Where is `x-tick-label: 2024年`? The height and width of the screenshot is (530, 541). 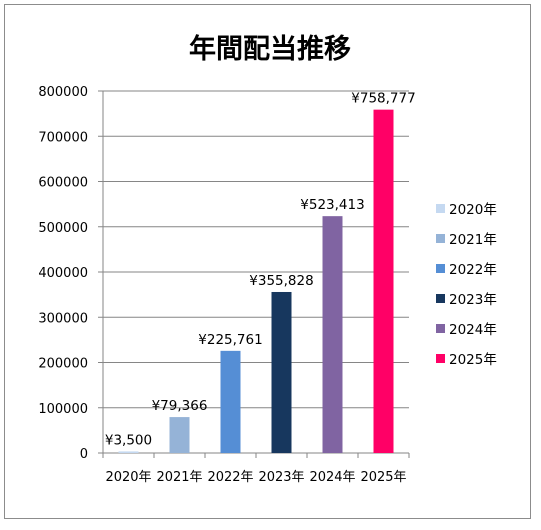
x-tick-label: 2024年 is located at coordinates (332, 477).